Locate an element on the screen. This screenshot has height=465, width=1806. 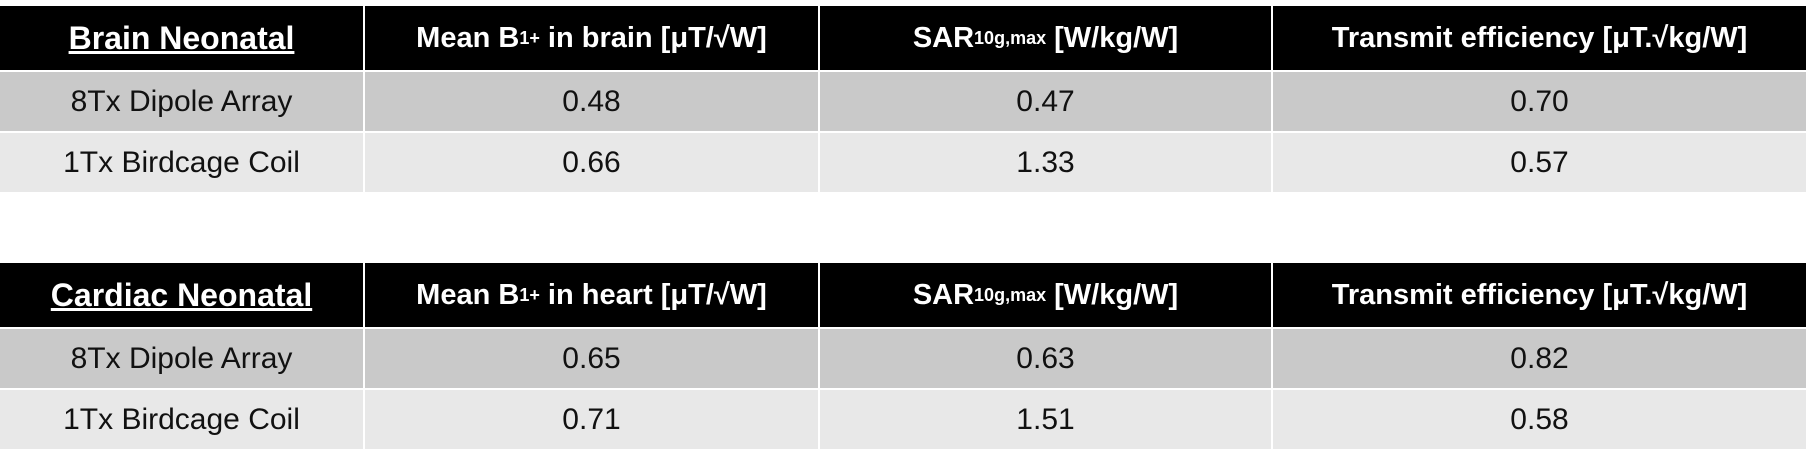
header-text: in heart [μT/√W] is located at coordinates (653, 294).